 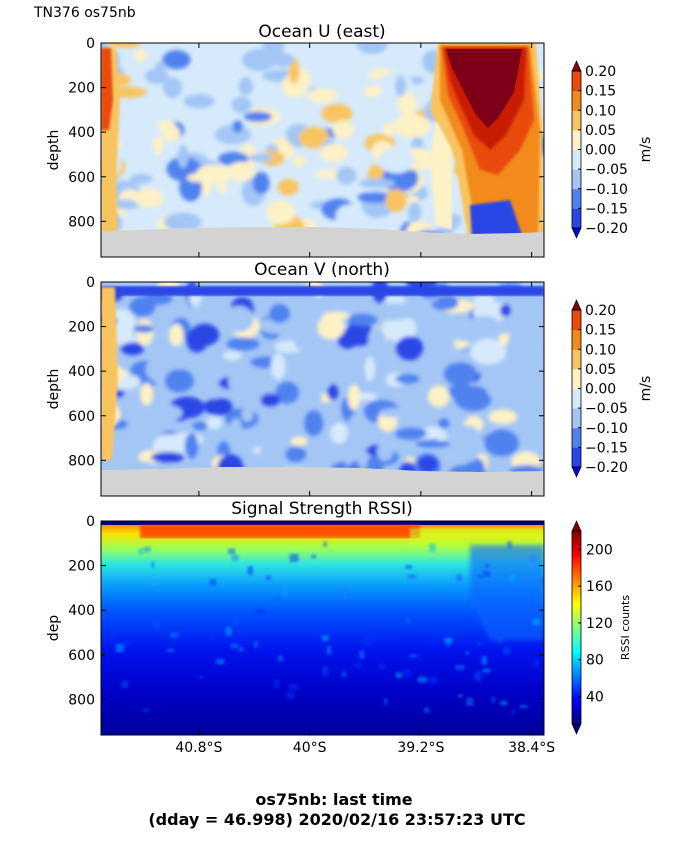 What do you see at coordinates (321, 32) in the screenshot?
I see `panel-title-u: Ocean U (east)` at bounding box center [321, 32].